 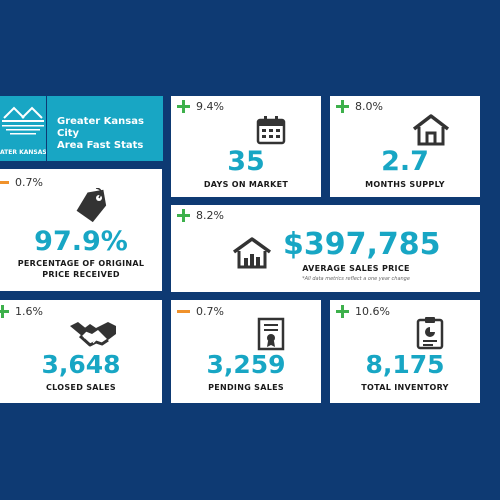 I want to click on house-icon, so click(x=431, y=130).